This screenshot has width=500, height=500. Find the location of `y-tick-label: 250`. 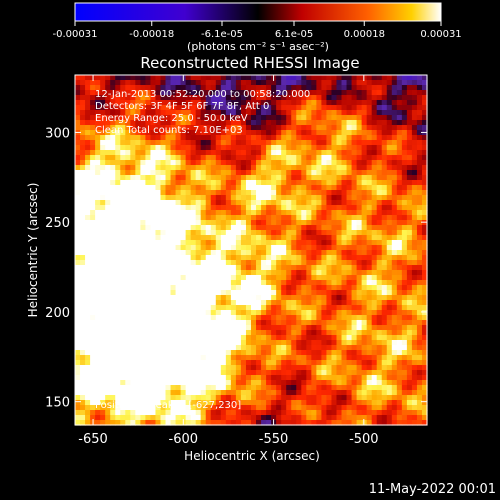

y-tick-label: 250 is located at coordinates (57, 223).